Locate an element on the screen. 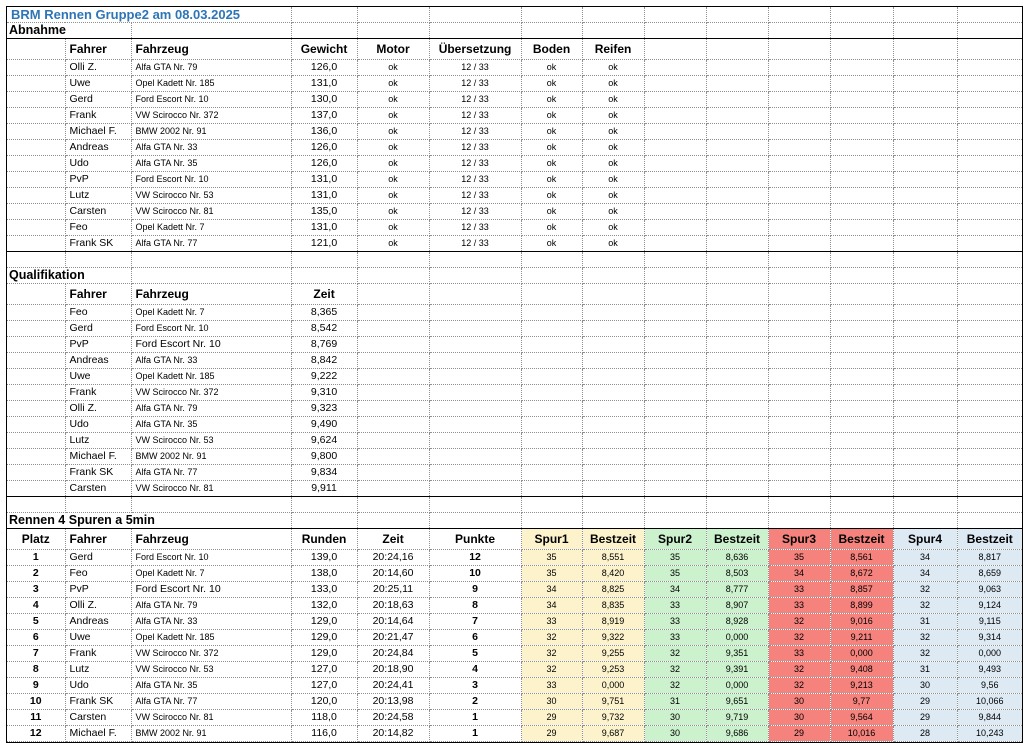 The image size is (1028, 743). bestzeit4-cell: 9,115 is located at coordinates (990, 621).